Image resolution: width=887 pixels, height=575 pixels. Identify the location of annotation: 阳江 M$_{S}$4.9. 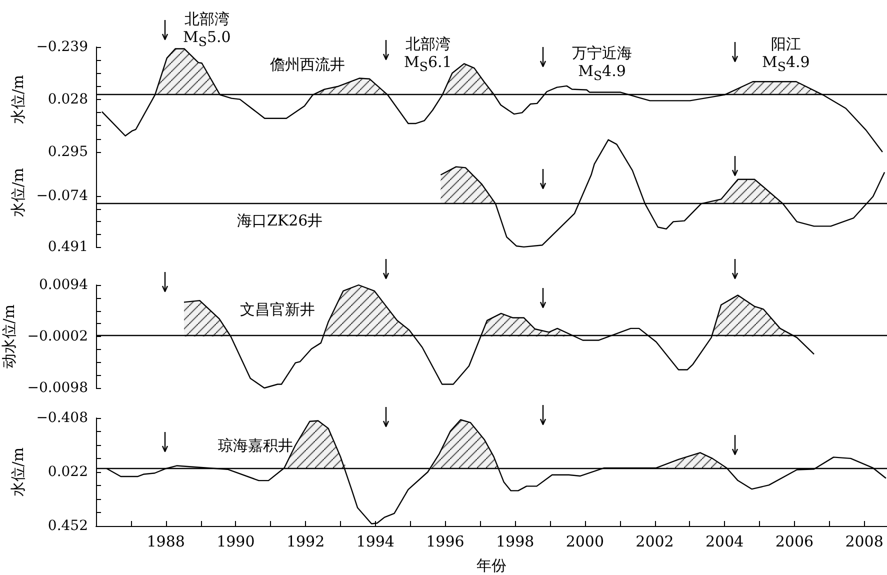
(786, 55).